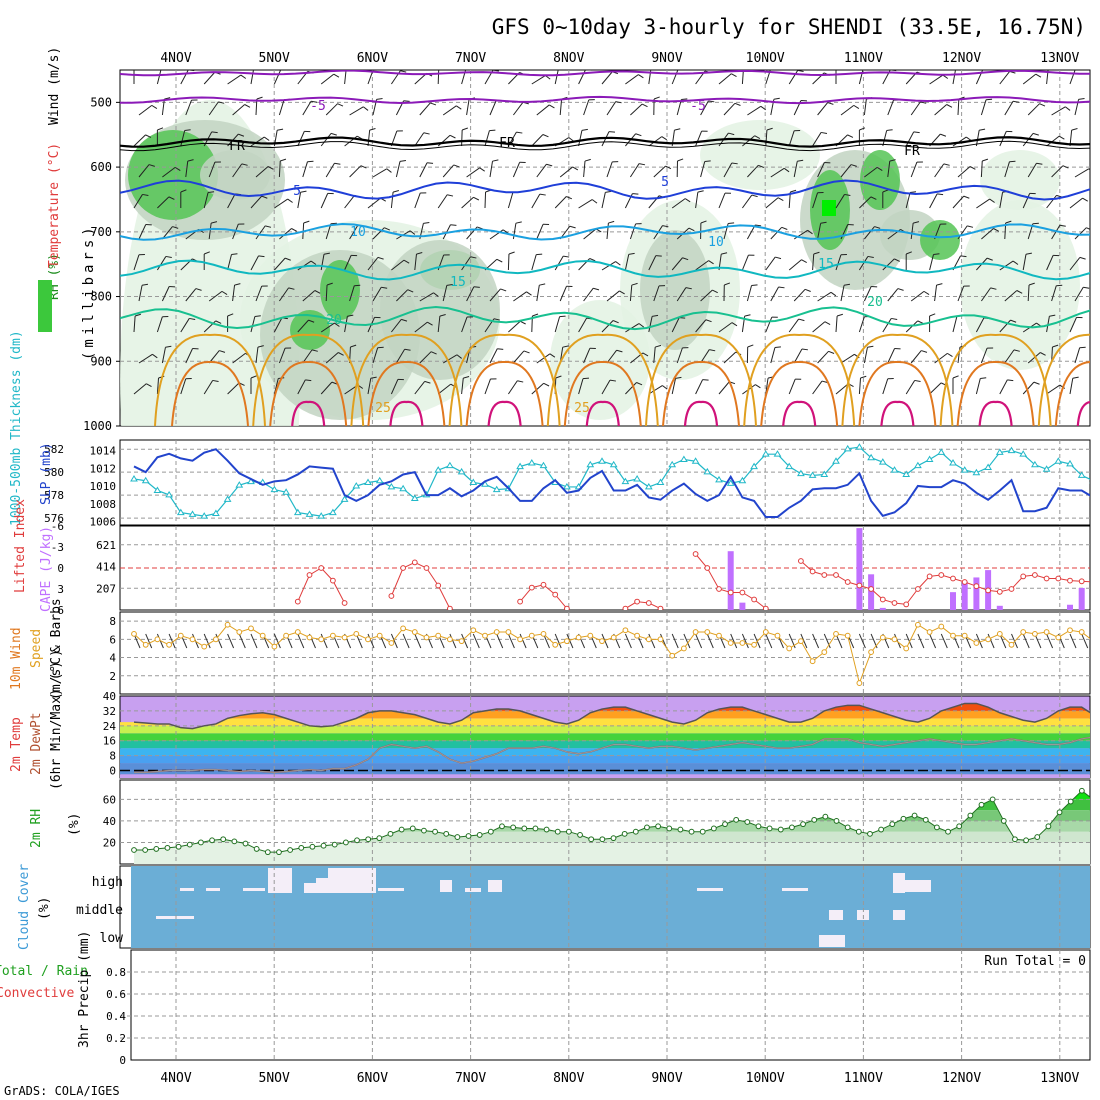  Describe the element at coordinates (582, 408) in the screenshot. I see `contour-label: 25` at that location.